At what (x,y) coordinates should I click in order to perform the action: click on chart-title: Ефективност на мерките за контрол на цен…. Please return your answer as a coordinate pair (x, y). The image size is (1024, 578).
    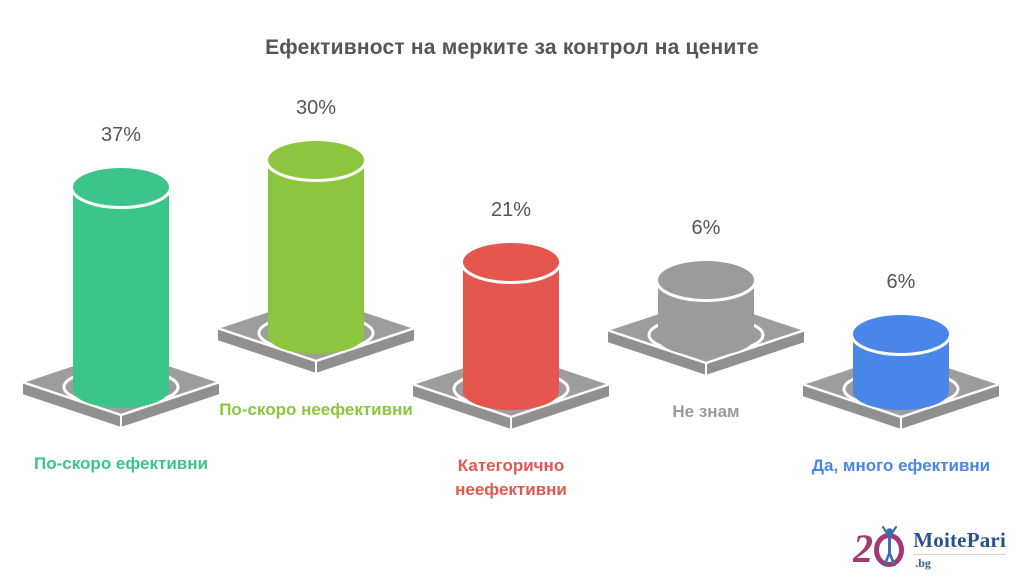
    Looking at the image, I should click on (512, 47).